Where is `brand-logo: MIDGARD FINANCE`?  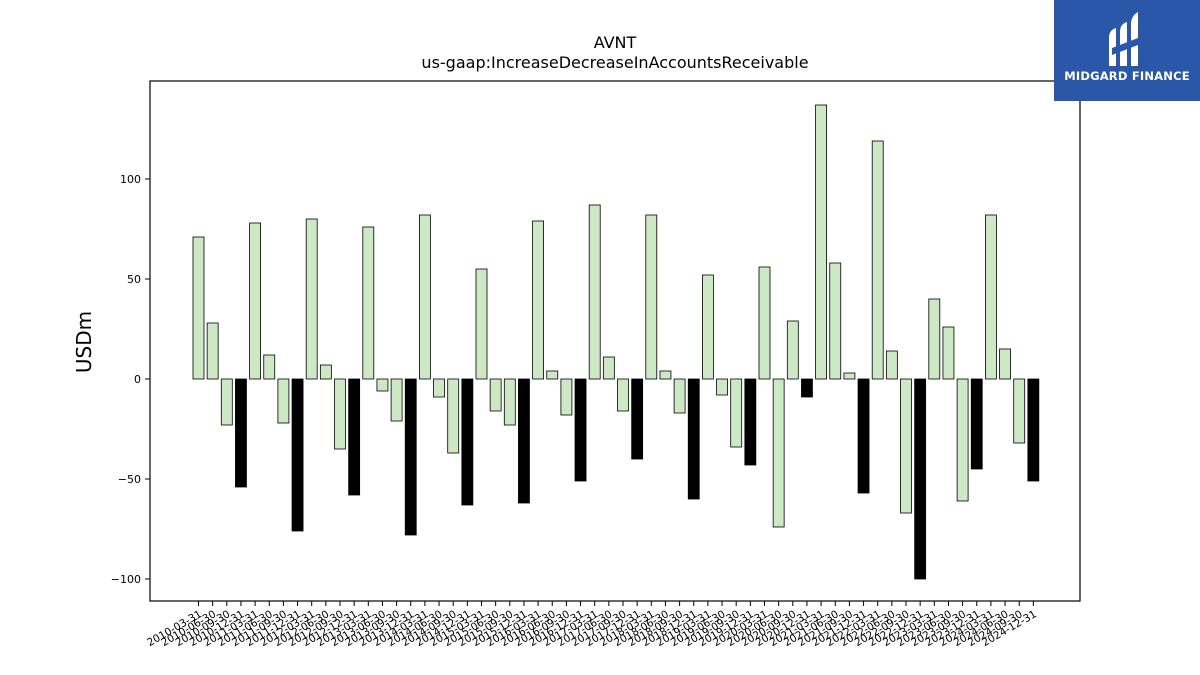
brand-logo: MIDGARD FINANCE is located at coordinates (1127, 50).